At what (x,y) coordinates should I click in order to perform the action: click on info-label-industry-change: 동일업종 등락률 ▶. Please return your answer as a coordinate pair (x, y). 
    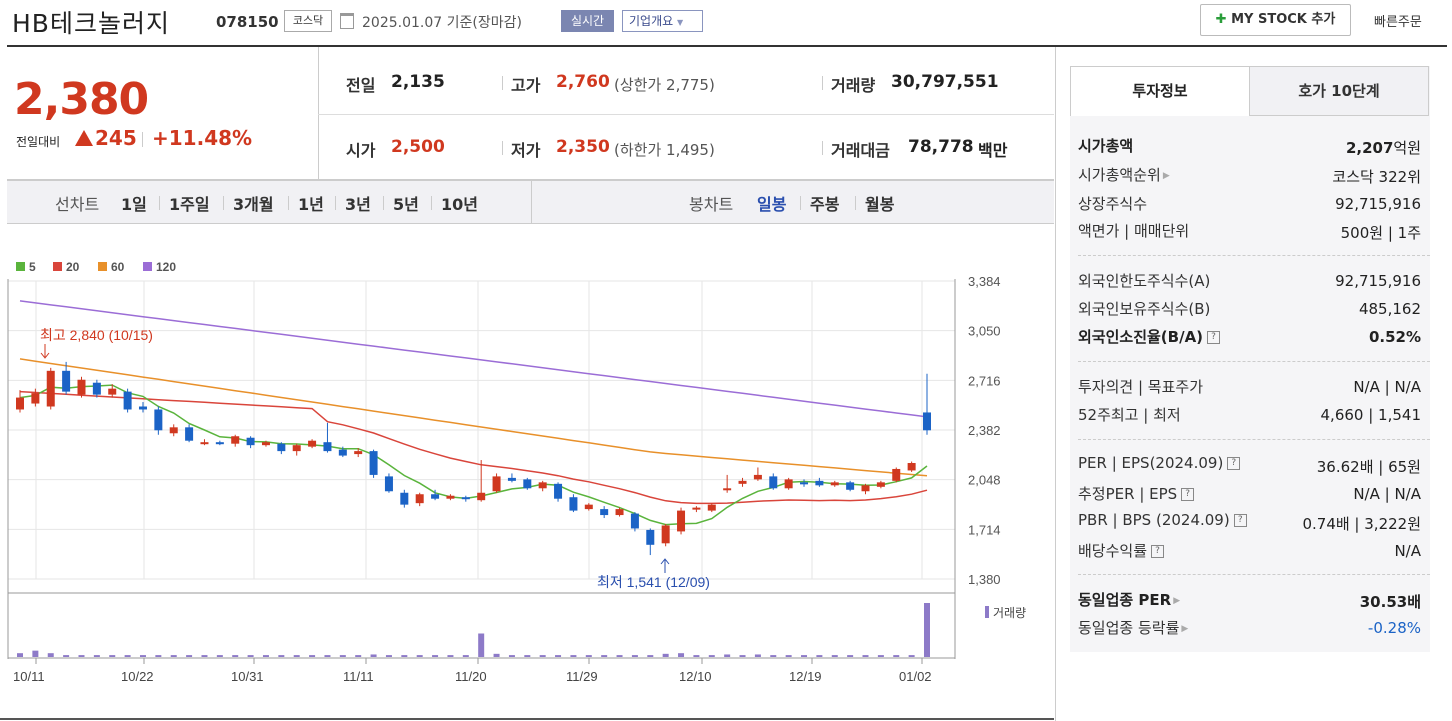
    Looking at the image, I should click on (1133, 627).